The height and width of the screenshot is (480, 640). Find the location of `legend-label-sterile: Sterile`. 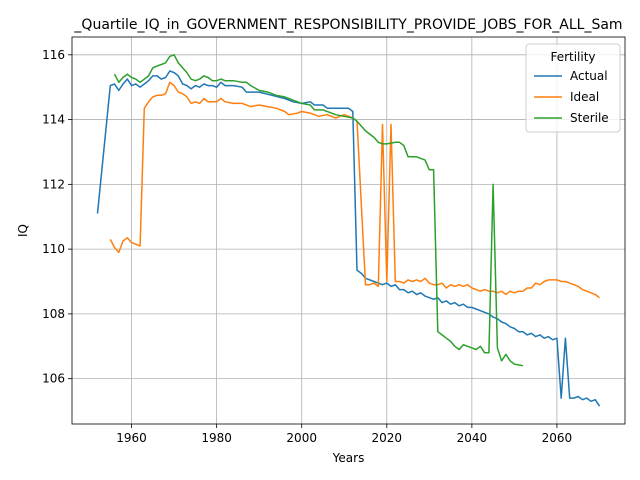

legend-label-sterile: Sterile is located at coordinates (589, 118).